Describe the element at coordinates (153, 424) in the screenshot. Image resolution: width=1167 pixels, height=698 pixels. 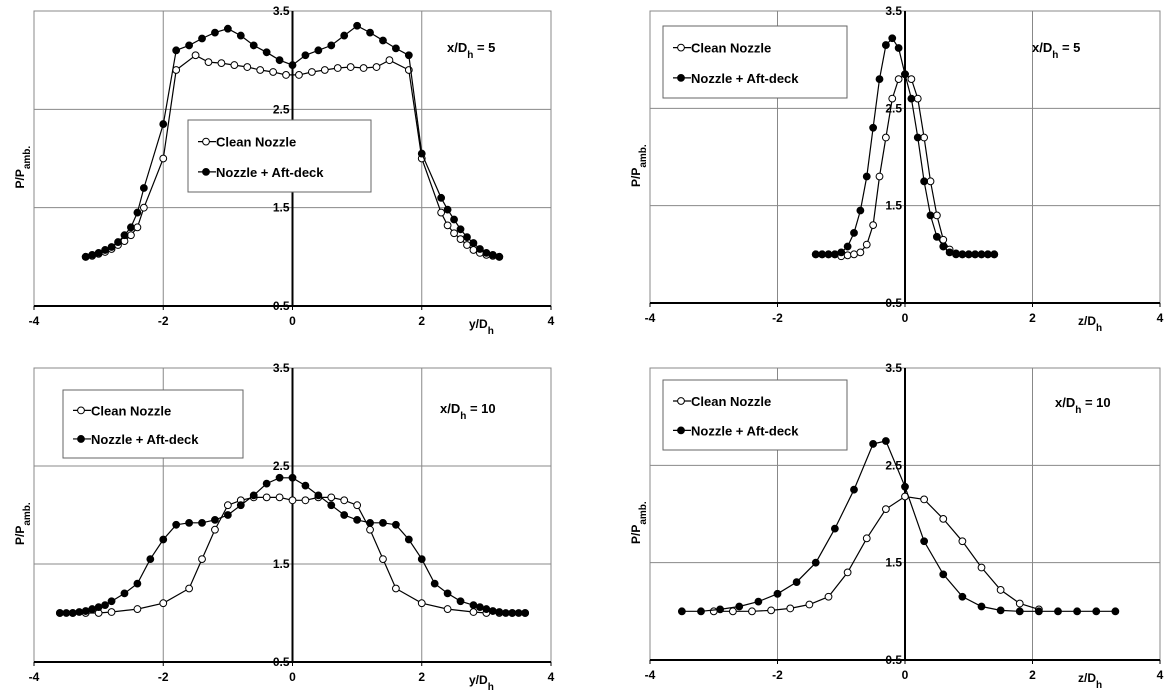
I see `legend: Clean Nozzle Nozzle + Aft-deck` at that location.